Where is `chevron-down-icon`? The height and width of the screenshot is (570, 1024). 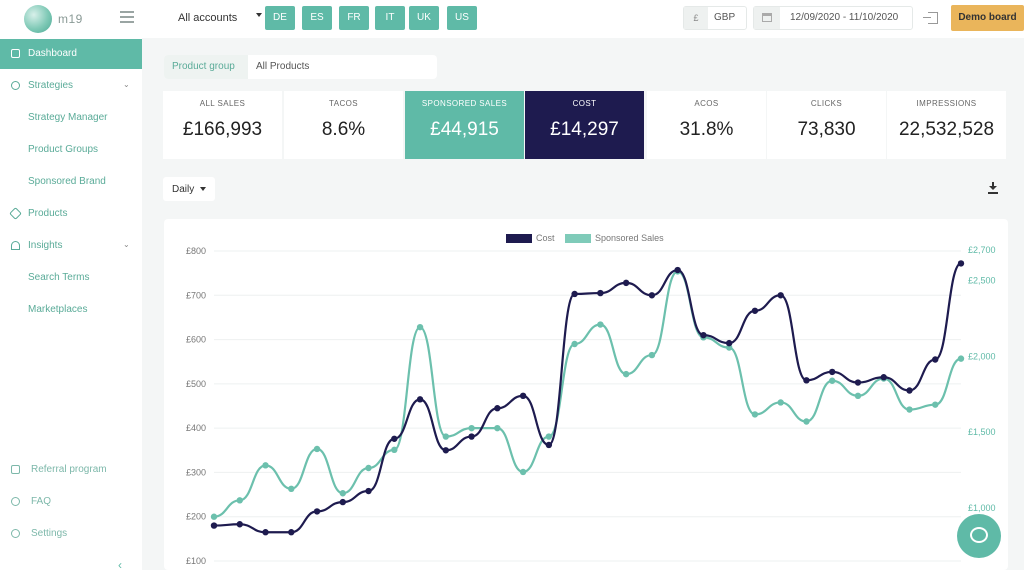 chevron-down-icon is located at coordinates (259, 15).